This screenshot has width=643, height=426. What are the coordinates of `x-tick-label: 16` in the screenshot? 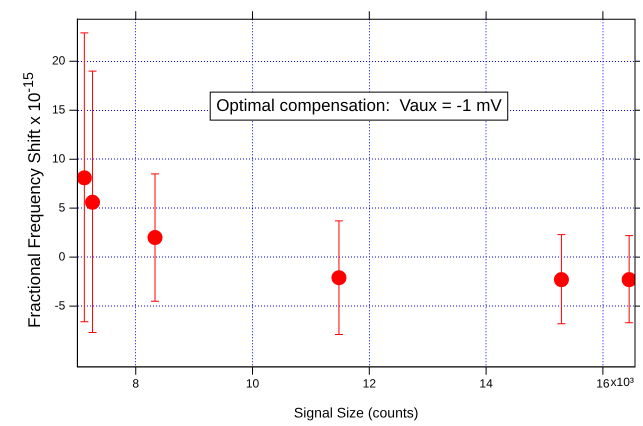 It's located at (603, 383).